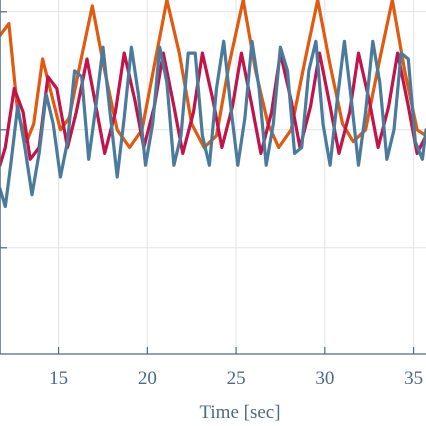  What do you see at coordinates (239, 412) in the screenshot?
I see `x-axis-title: Time [sec]` at bounding box center [239, 412].